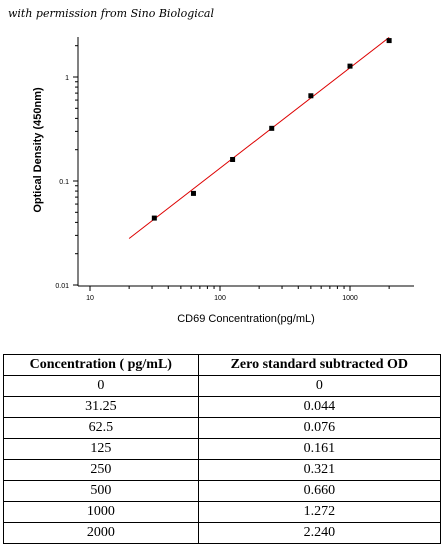  I want to click on table-row: 62.5 0.076, so click(222, 428).